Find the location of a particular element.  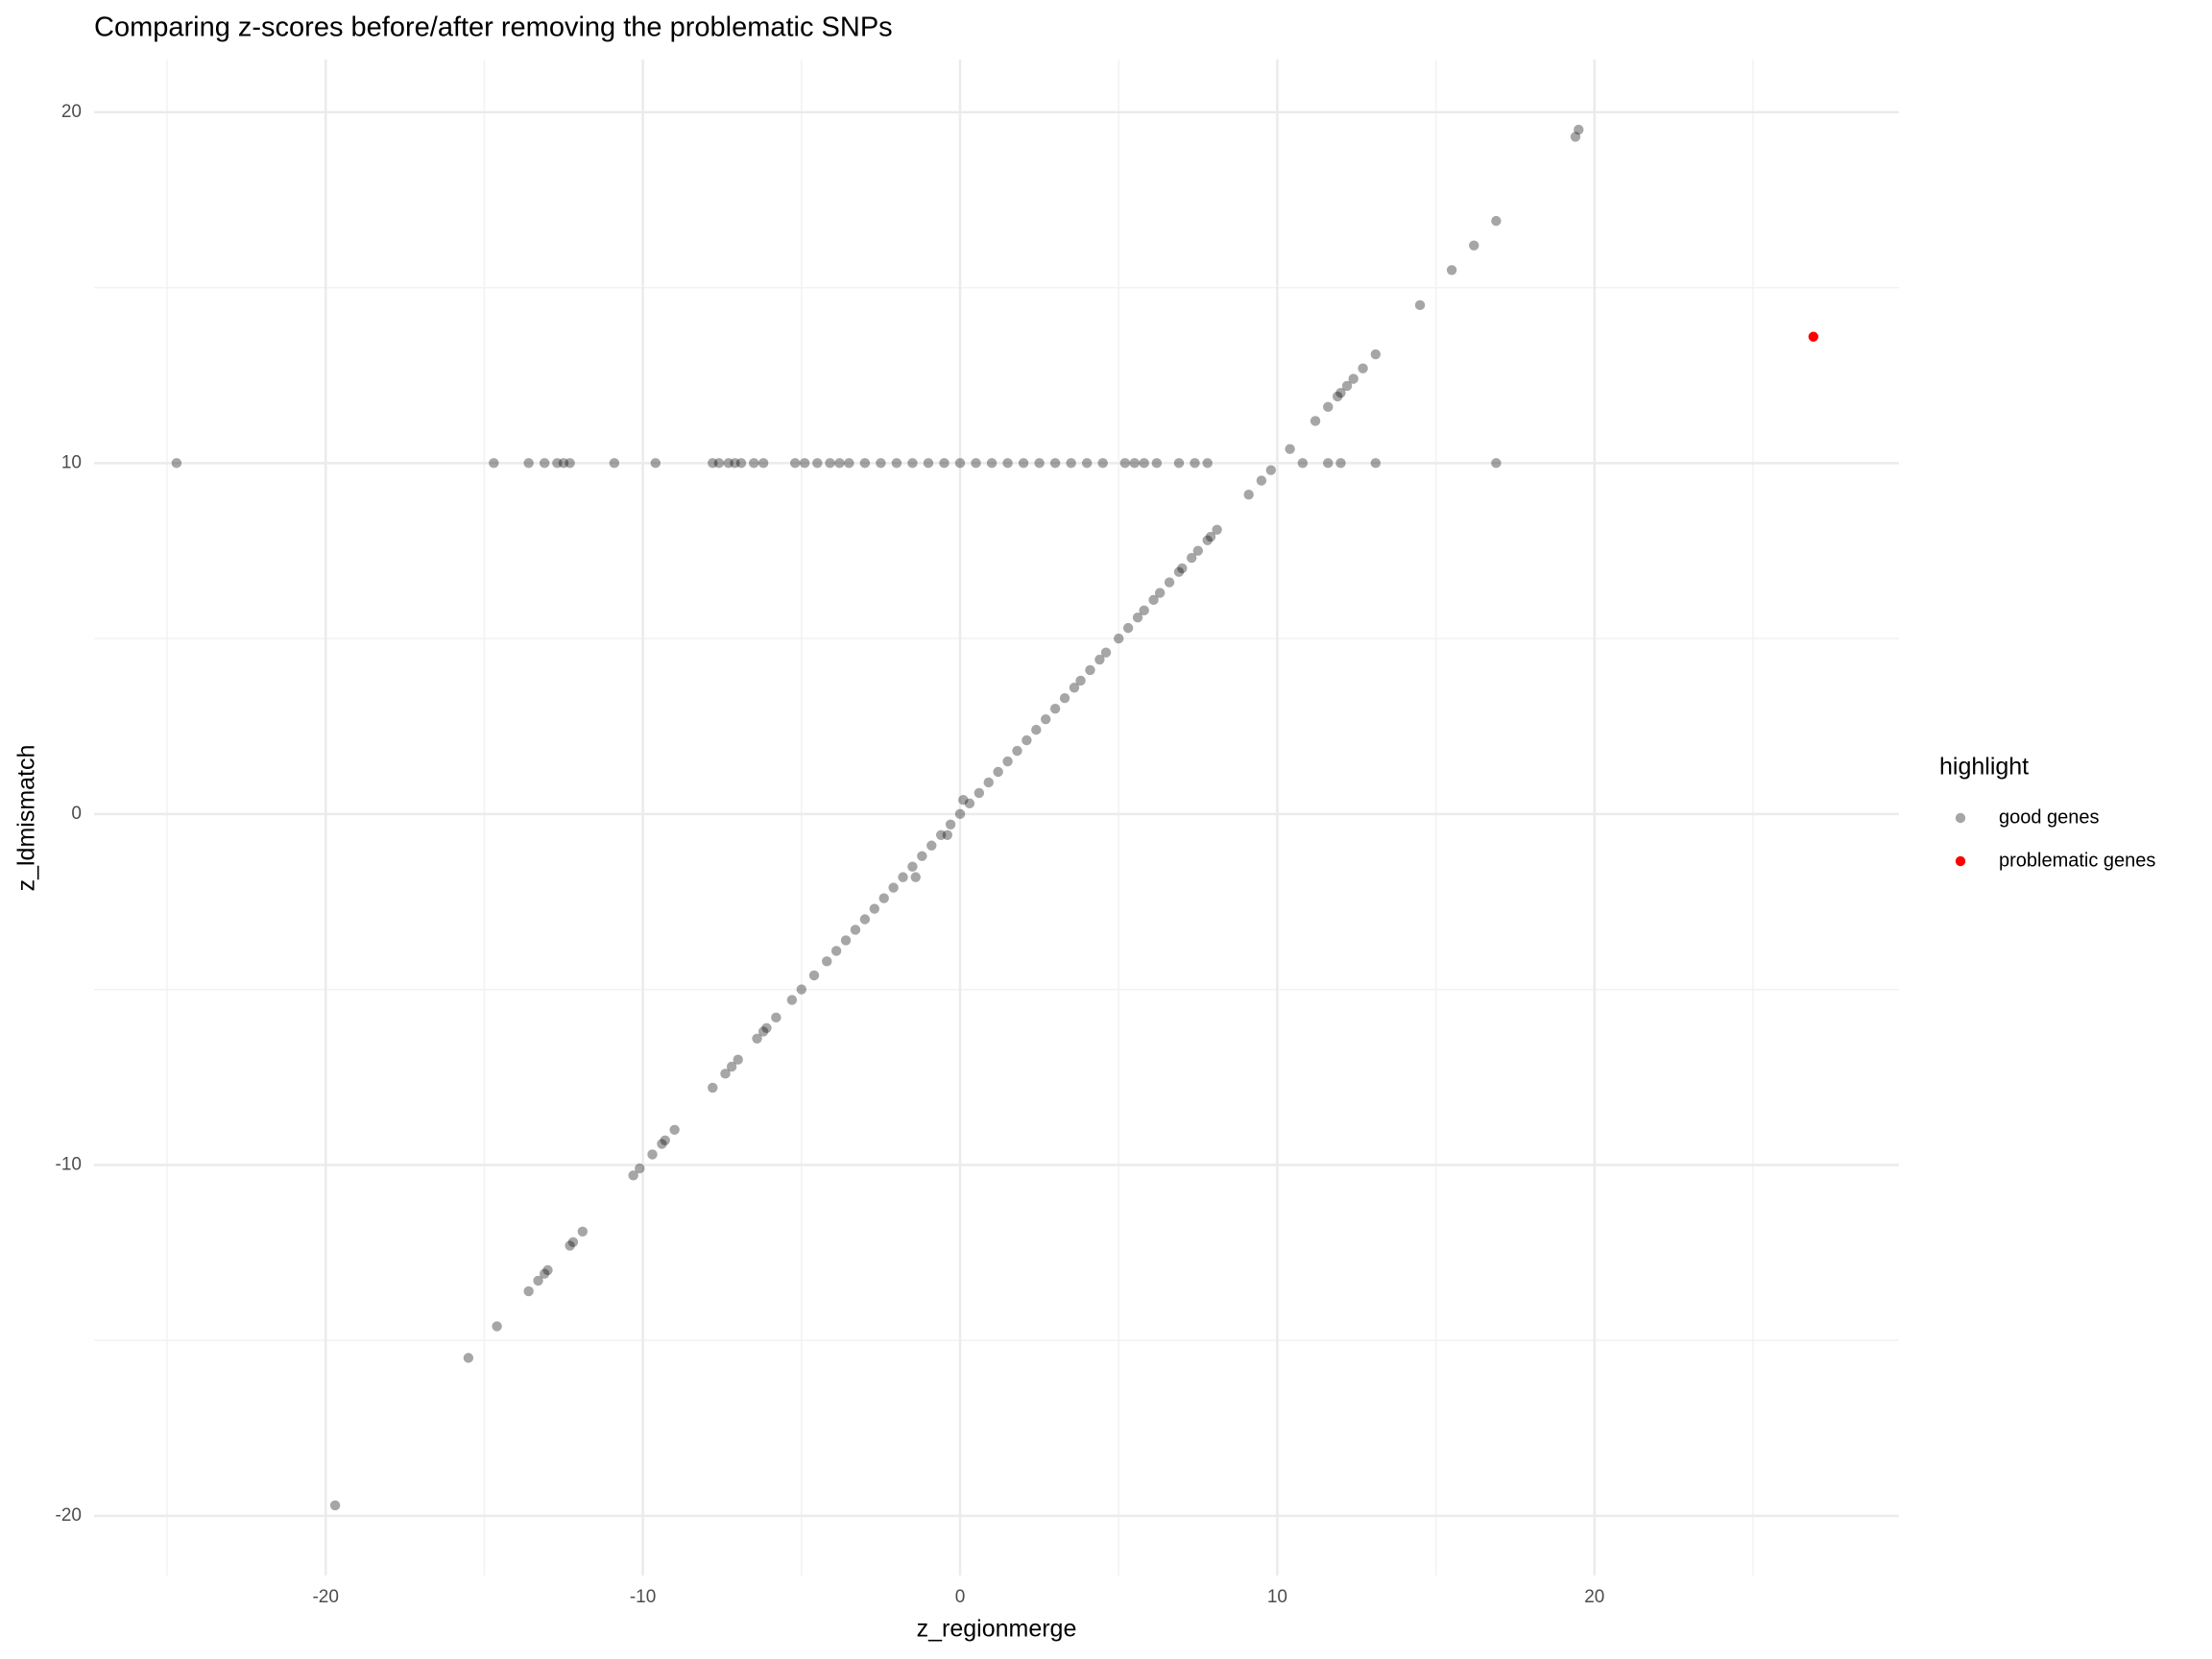

legend-title: highlight is located at coordinates (1984, 767).